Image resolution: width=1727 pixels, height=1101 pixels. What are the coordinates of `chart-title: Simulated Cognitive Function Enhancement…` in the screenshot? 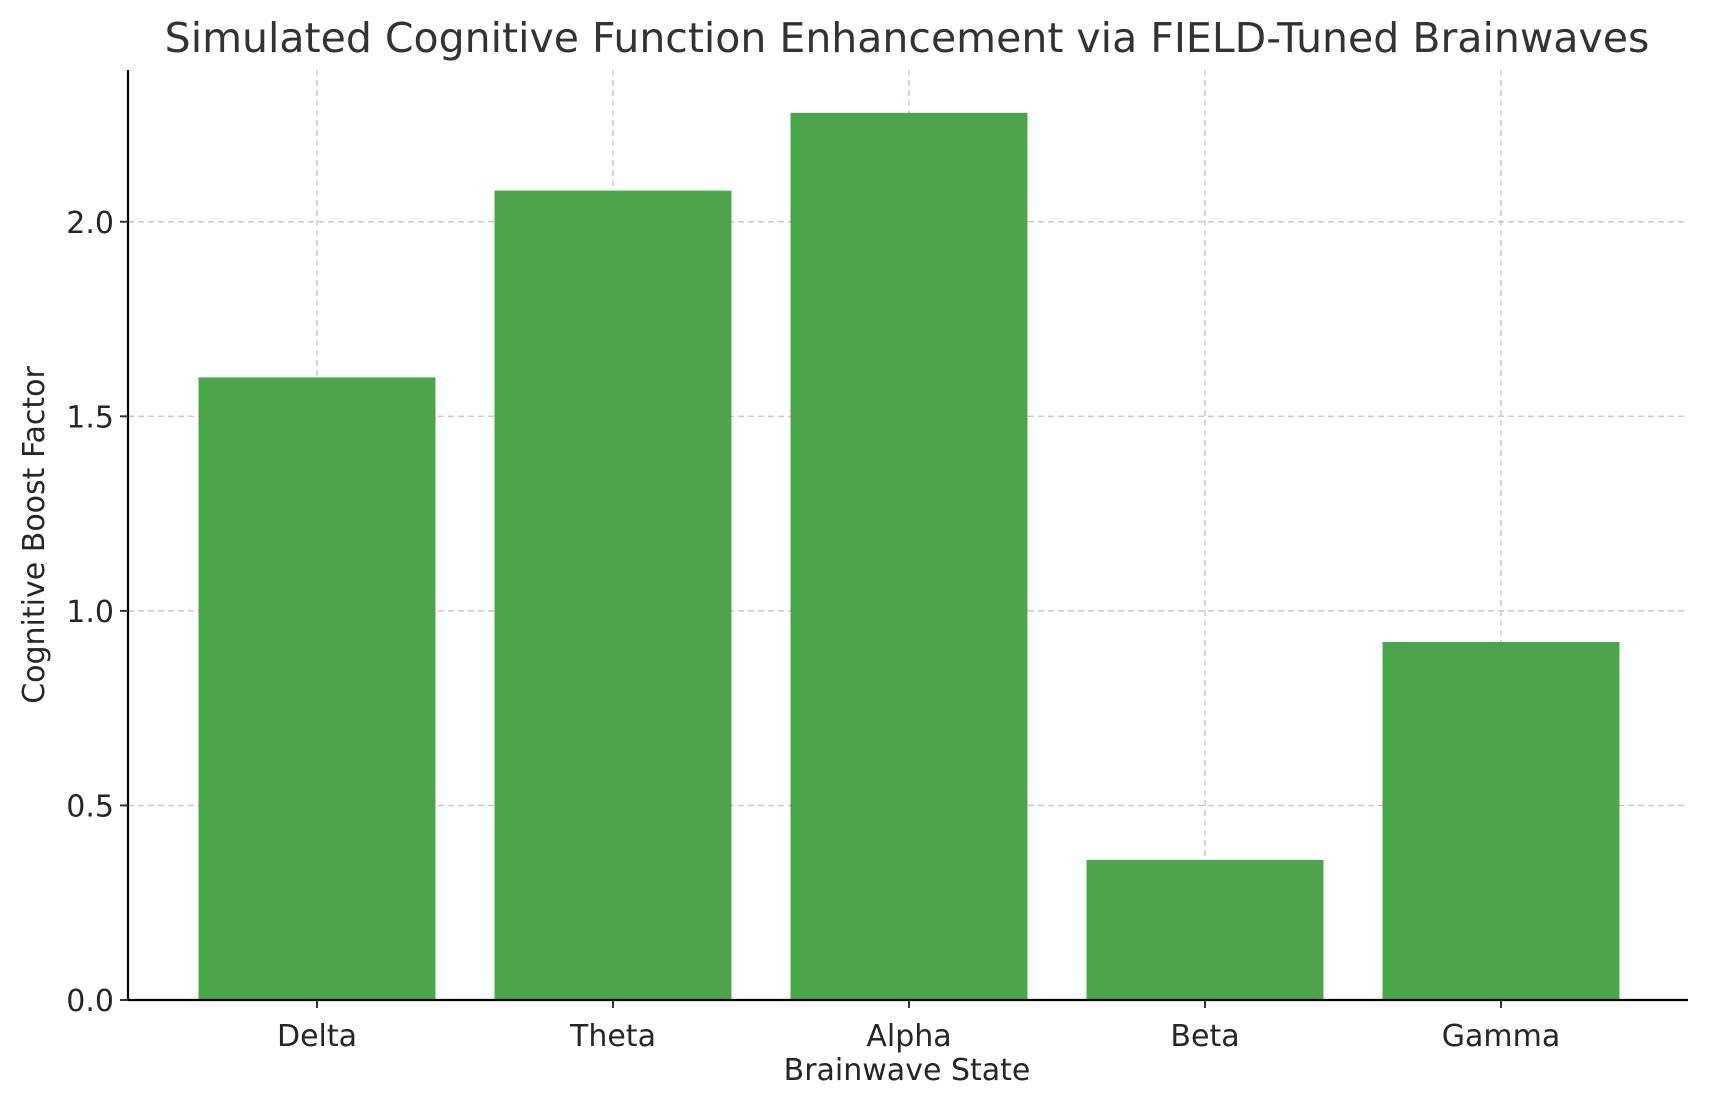 It's located at (907, 38).